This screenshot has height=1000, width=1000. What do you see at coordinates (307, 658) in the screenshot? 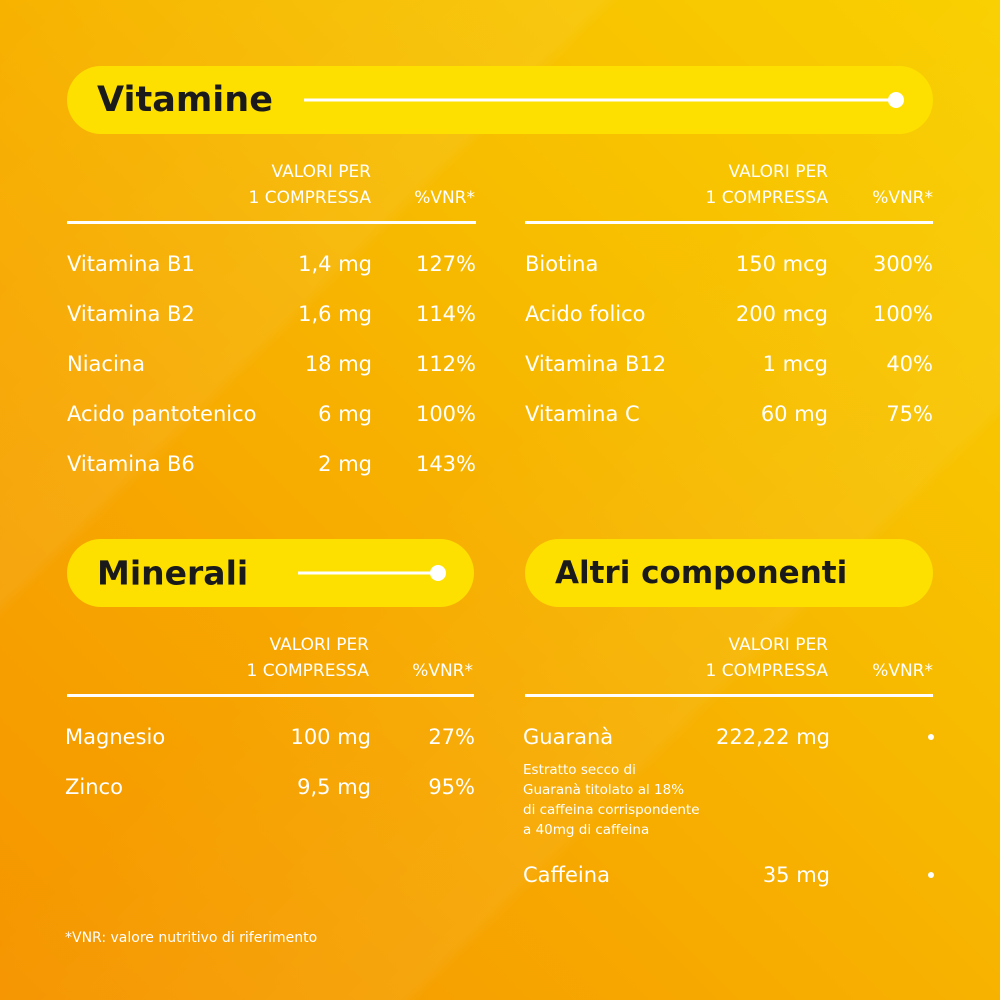
I see `minerali-col-header-value: VALORI PER 1 COMPRESSA` at bounding box center [307, 658].